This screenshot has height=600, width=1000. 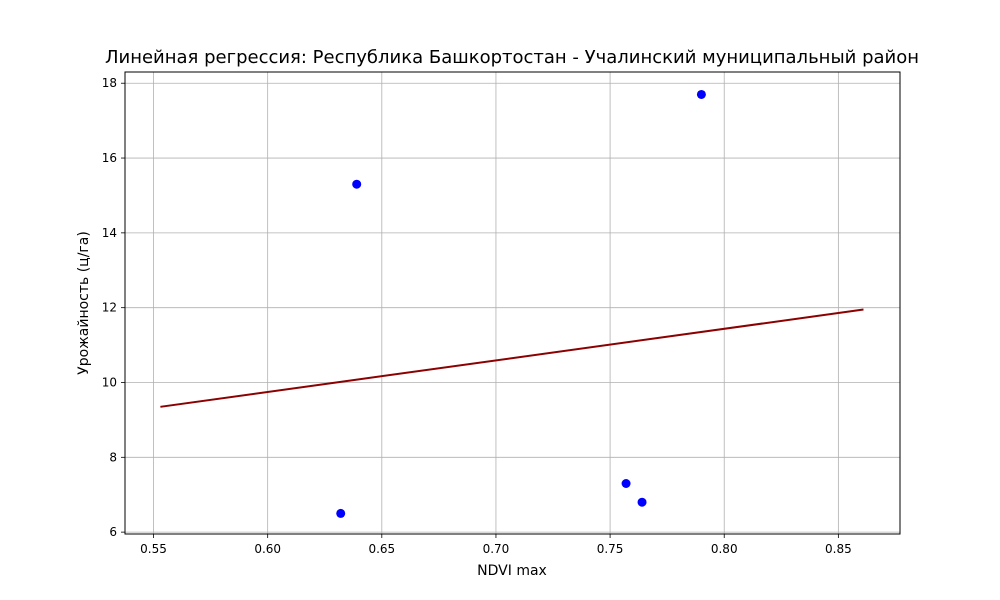 What do you see at coordinates (109, 382) in the screenshot?
I see `y-tick-label: 10` at bounding box center [109, 382].